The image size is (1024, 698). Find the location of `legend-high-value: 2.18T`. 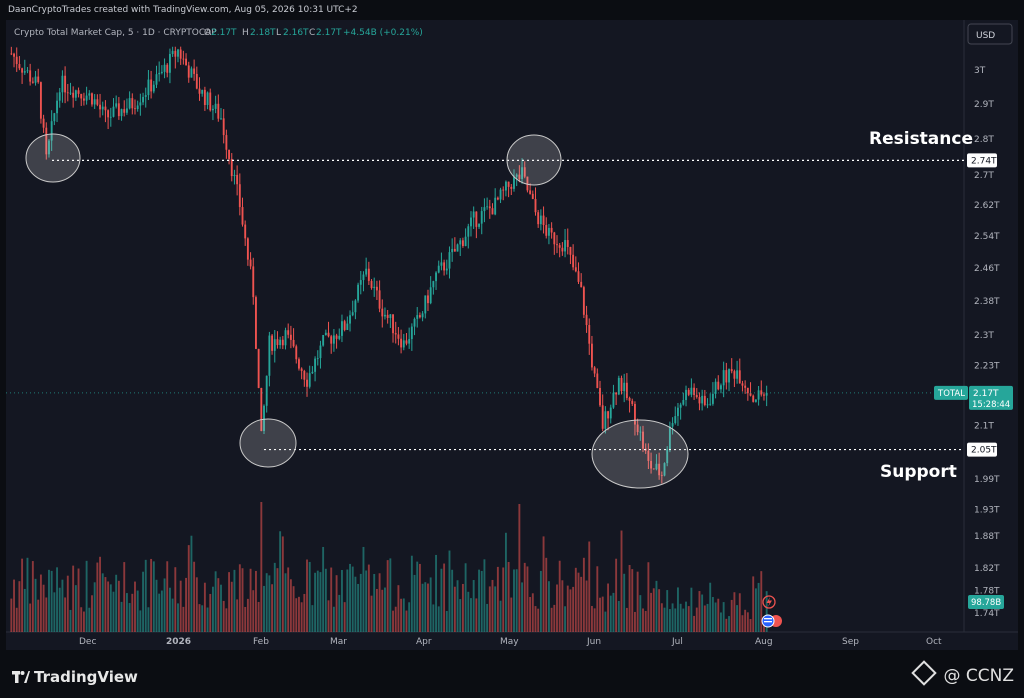

legend-high-value: 2.18T is located at coordinates (263, 33).